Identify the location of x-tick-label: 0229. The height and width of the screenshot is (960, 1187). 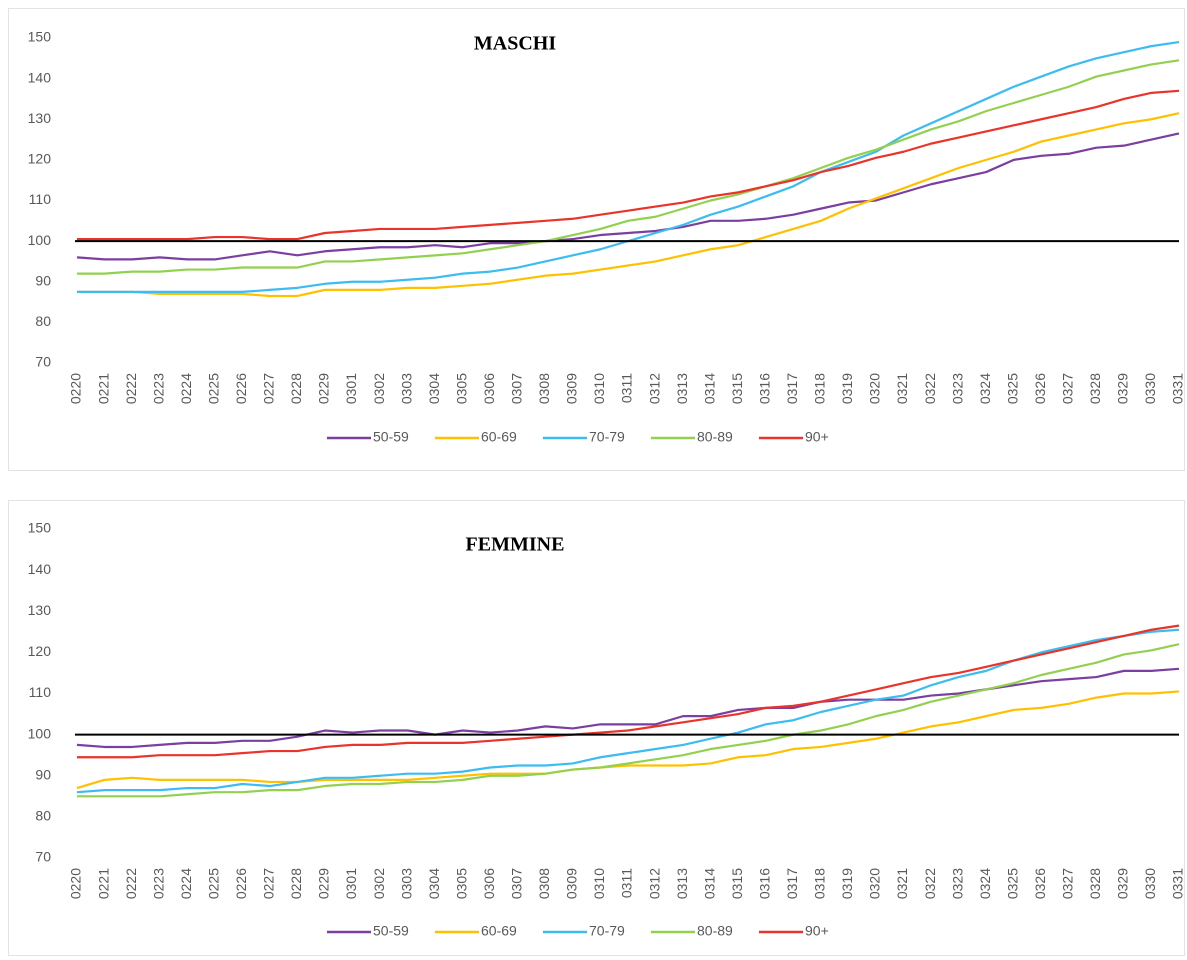
(324, 388).